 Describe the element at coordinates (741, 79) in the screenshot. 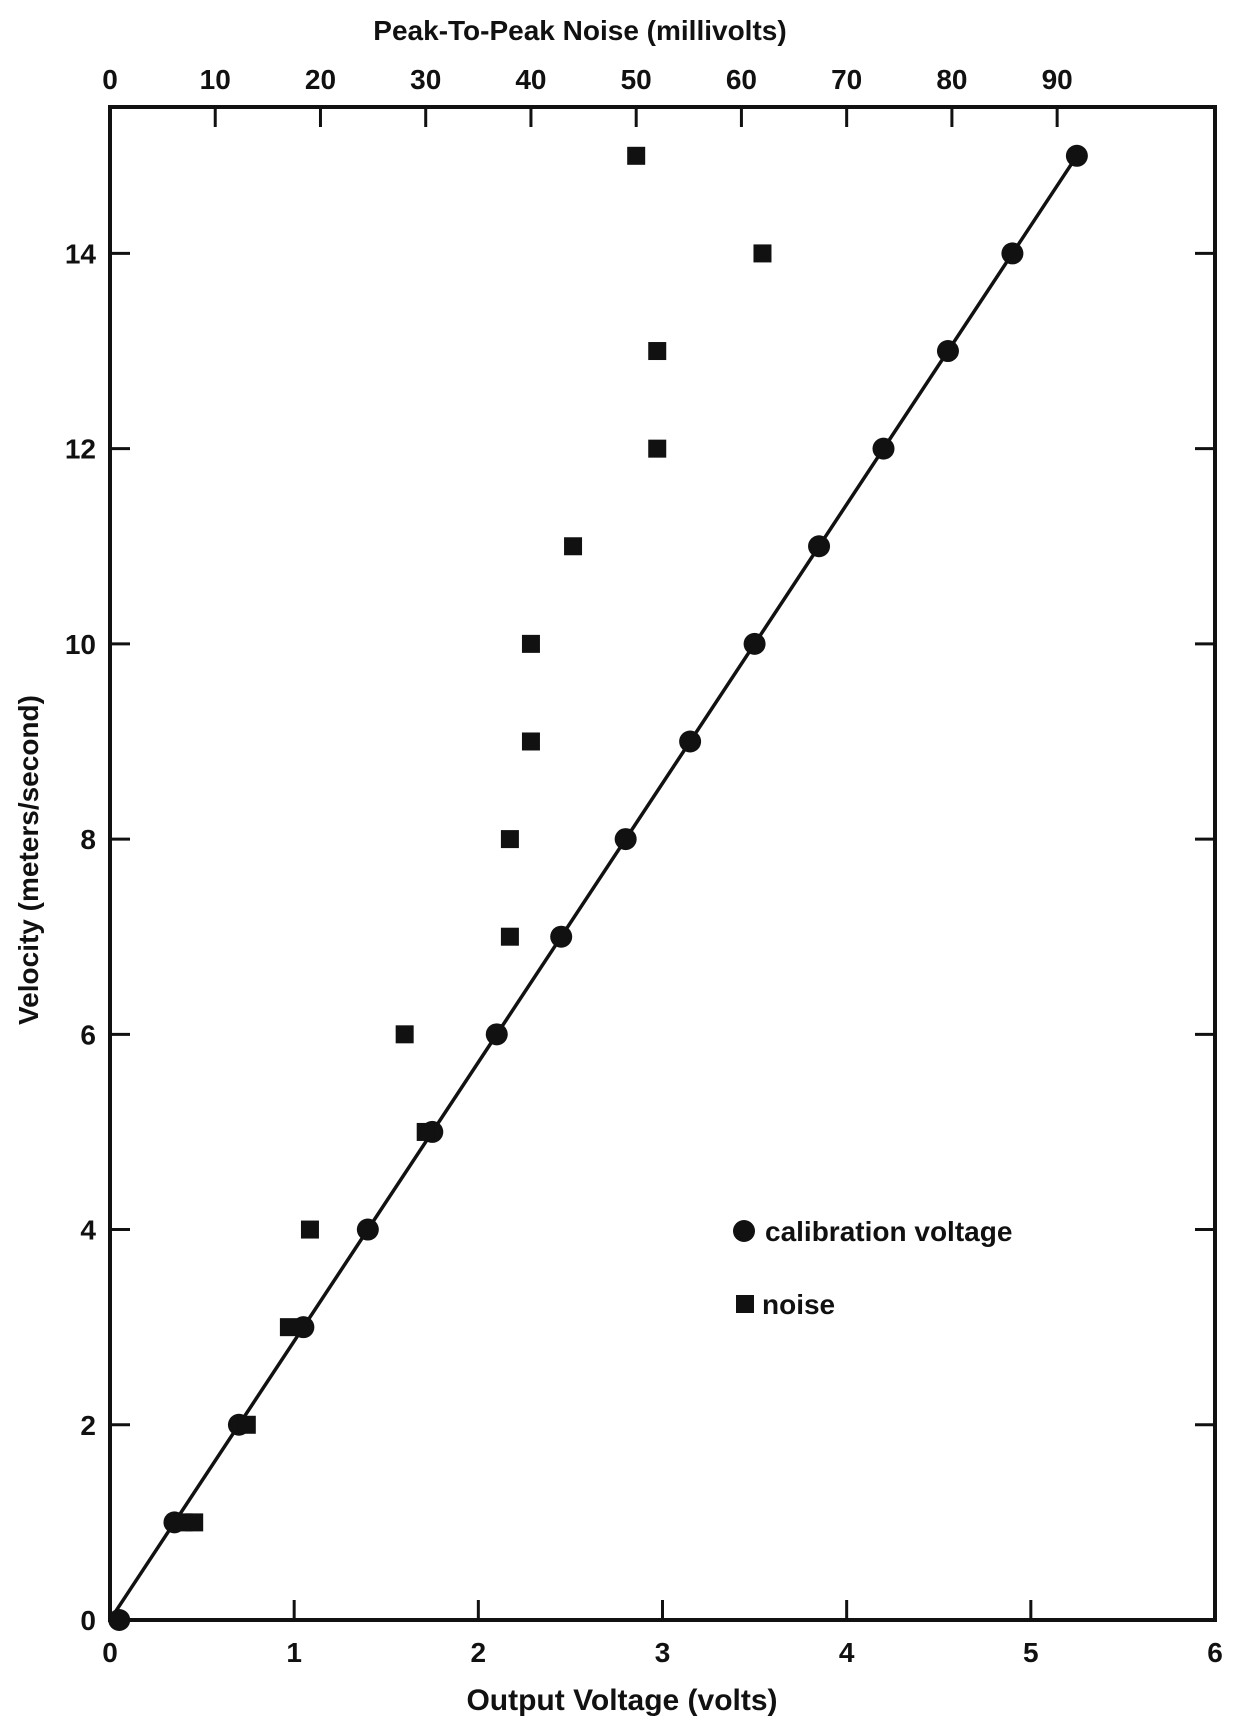

I see `top-tick-label: 60` at that location.